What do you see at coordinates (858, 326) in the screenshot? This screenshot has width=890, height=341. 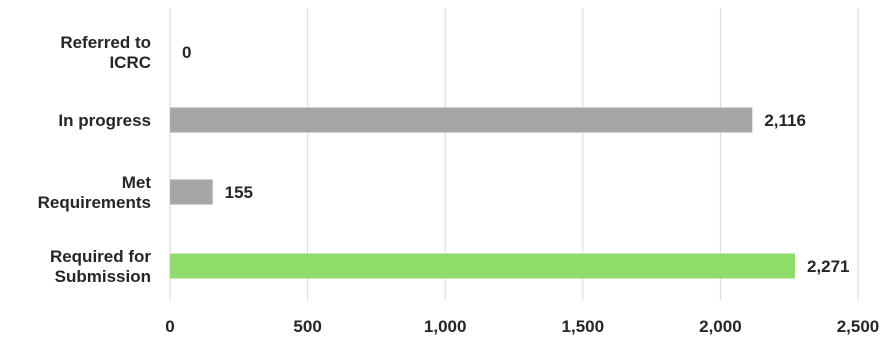 I see `x-tick-label: 2,500` at bounding box center [858, 326].